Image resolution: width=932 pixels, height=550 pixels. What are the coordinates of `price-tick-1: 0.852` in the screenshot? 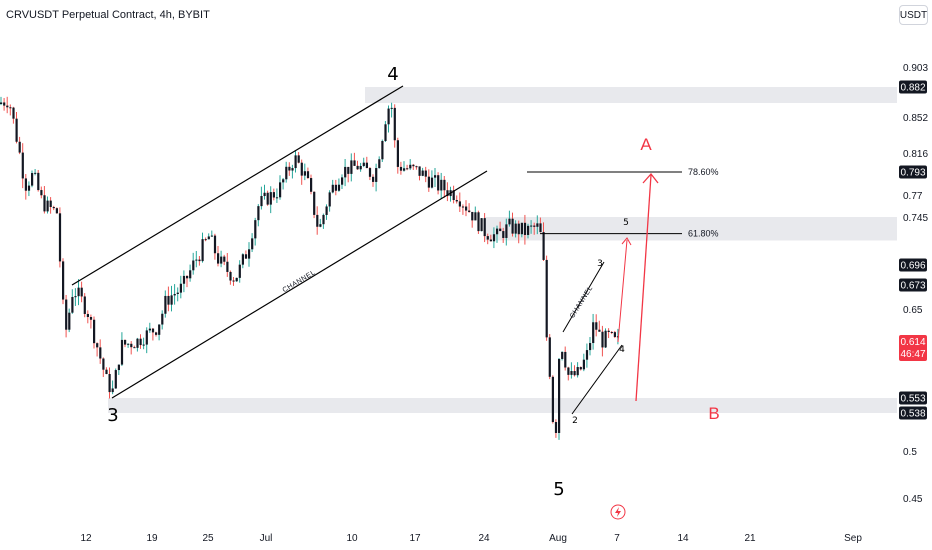 It's located at (915, 118).